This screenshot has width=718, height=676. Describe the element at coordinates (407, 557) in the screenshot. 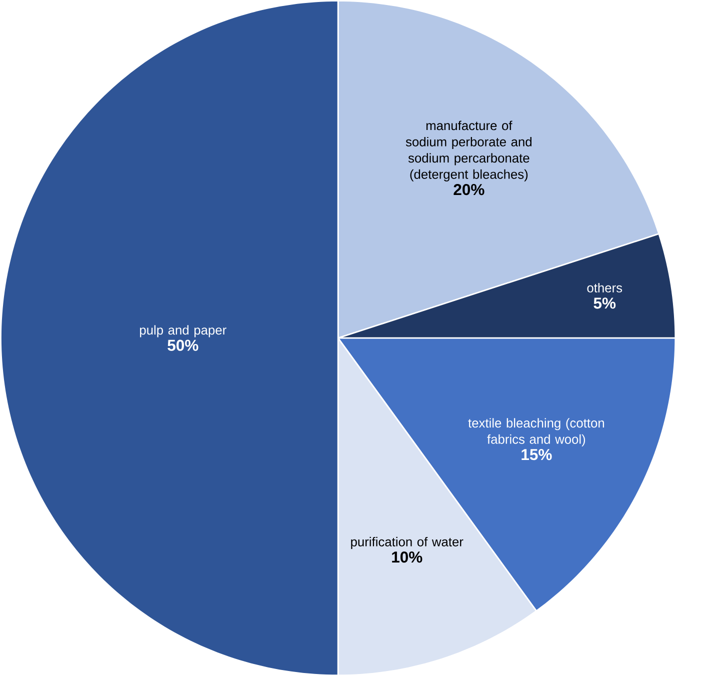

I see `data-label: 10%` at that location.